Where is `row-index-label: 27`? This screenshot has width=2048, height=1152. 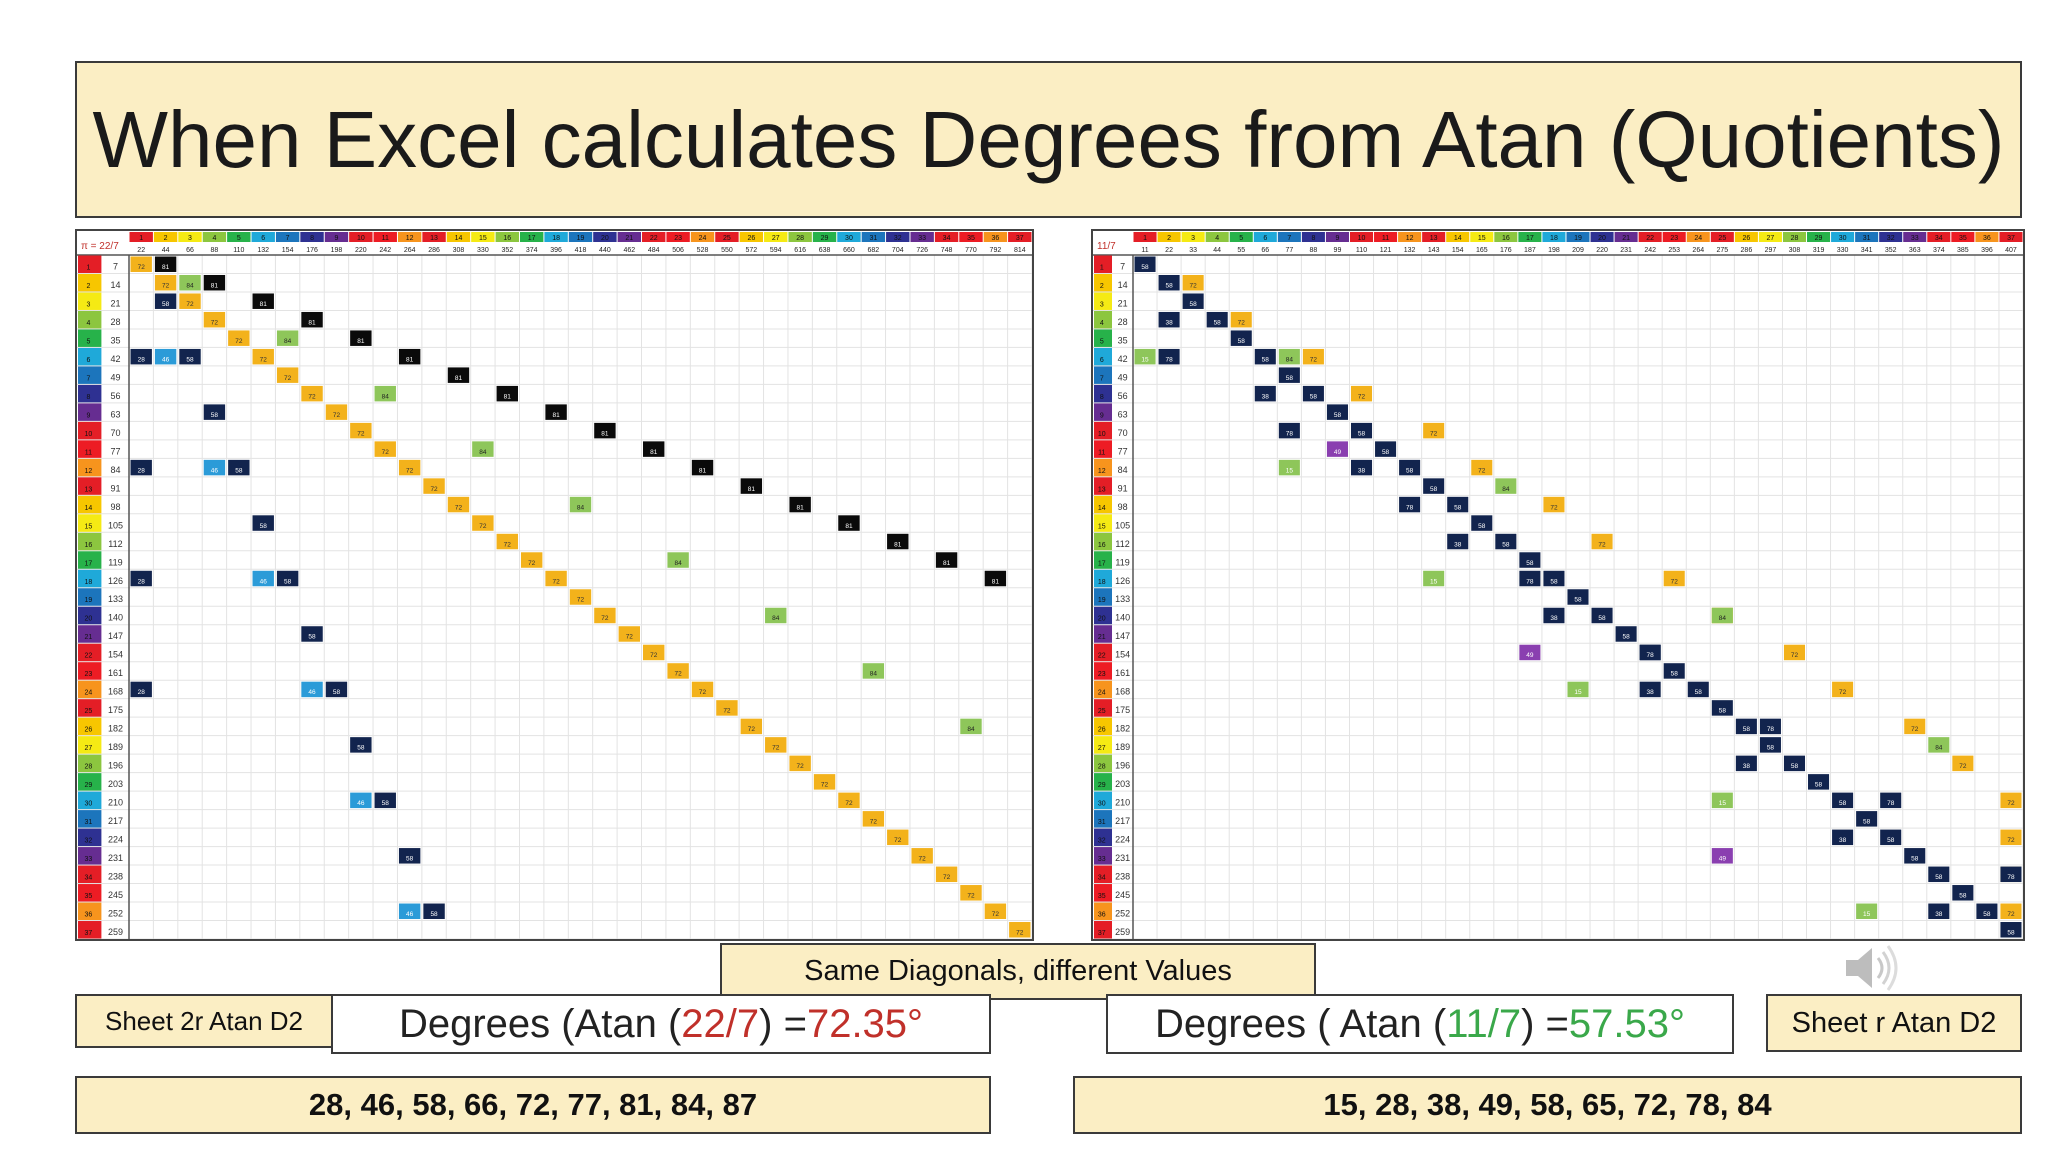 row-index-label: 27 is located at coordinates (1102, 748).